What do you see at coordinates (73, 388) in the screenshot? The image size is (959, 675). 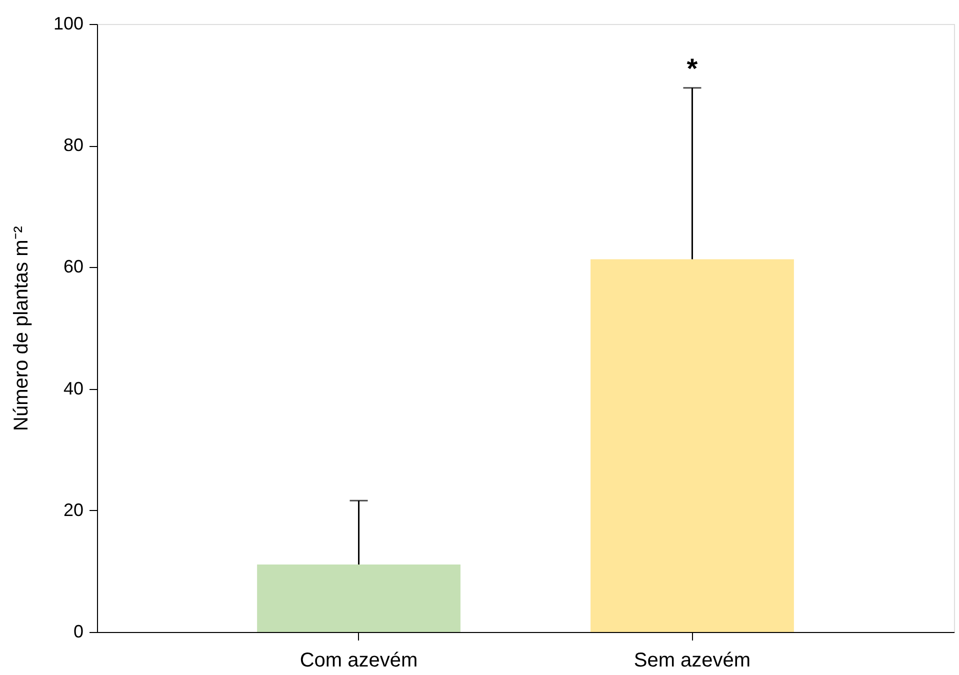 I see `y-tick-label: 40` at bounding box center [73, 388].